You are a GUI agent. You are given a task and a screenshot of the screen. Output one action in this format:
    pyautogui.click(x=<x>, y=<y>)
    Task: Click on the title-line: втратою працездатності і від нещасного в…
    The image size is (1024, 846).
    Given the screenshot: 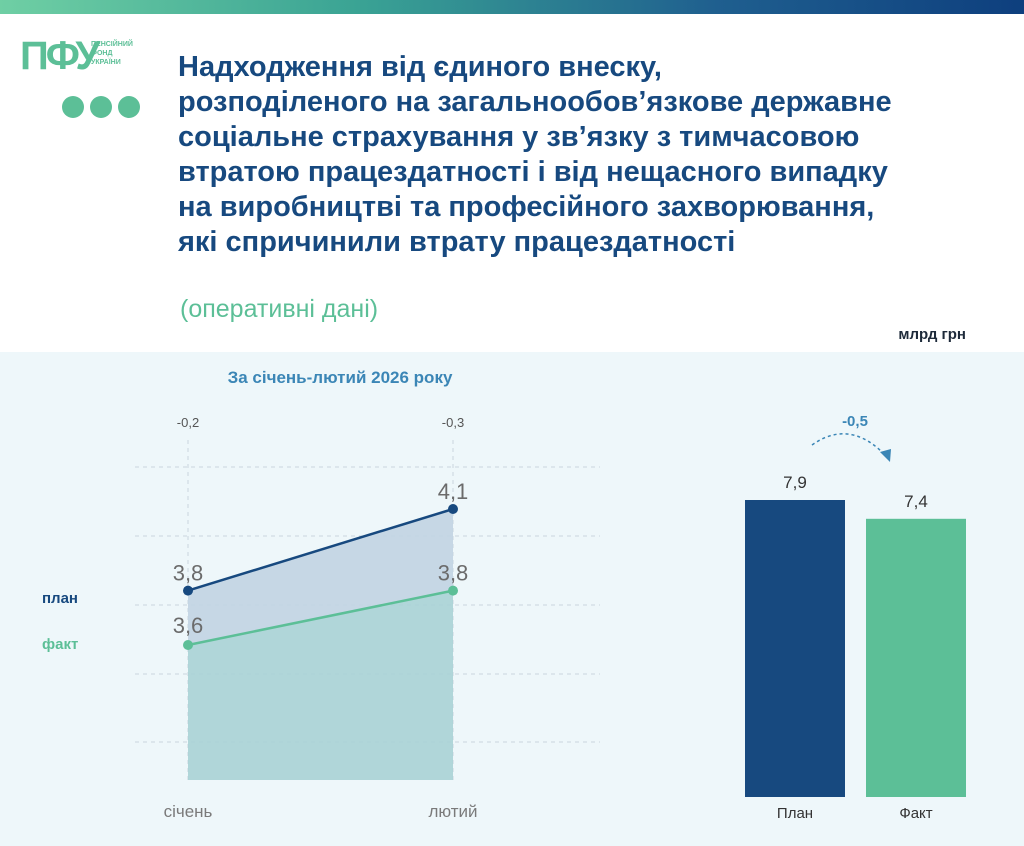 What is the action you would take?
    pyautogui.click(x=533, y=172)
    